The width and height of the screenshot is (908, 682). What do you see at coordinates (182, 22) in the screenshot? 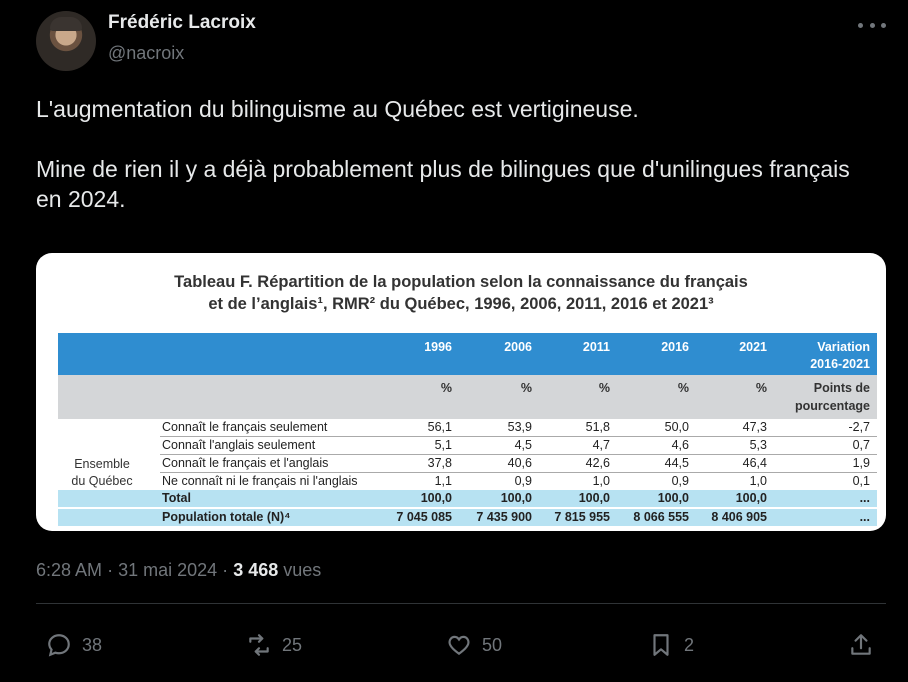
I see `author-name: Frédéric Lacroix` at bounding box center [182, 22].